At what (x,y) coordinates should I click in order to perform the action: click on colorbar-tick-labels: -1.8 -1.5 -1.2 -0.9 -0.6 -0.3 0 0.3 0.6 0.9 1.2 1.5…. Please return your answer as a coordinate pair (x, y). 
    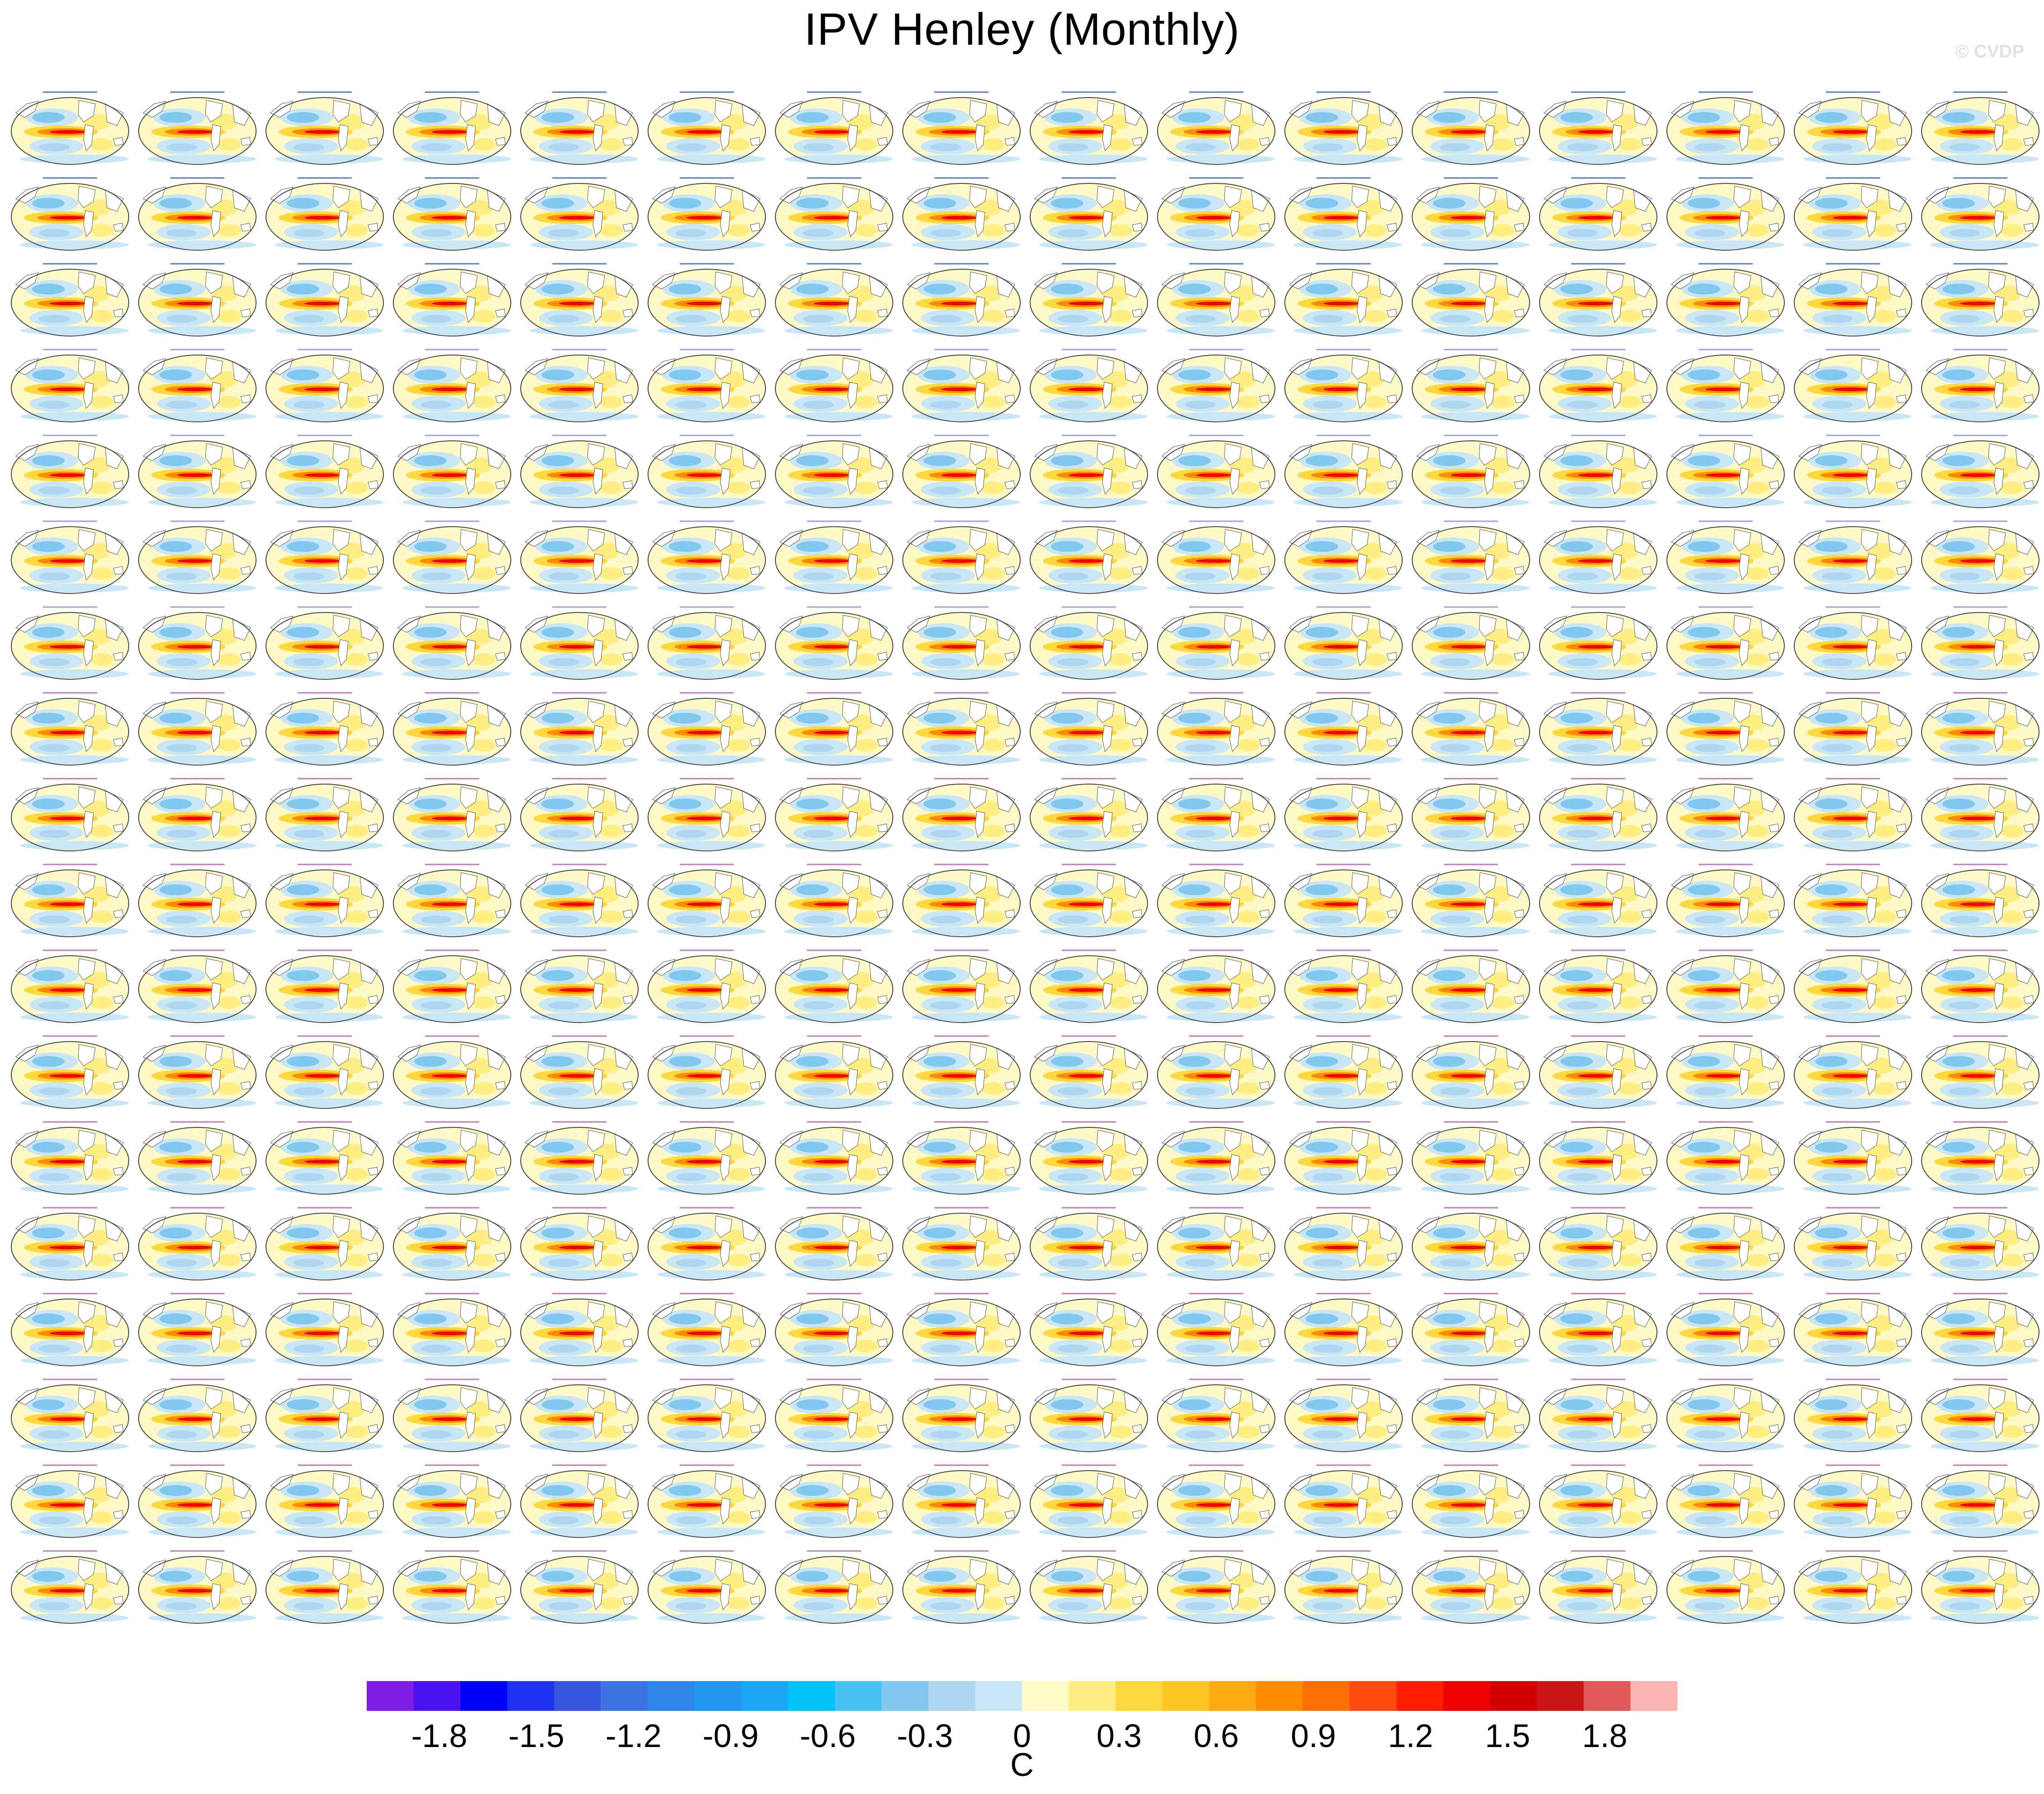
    Looking at the image, I should click on (1019, 1736).